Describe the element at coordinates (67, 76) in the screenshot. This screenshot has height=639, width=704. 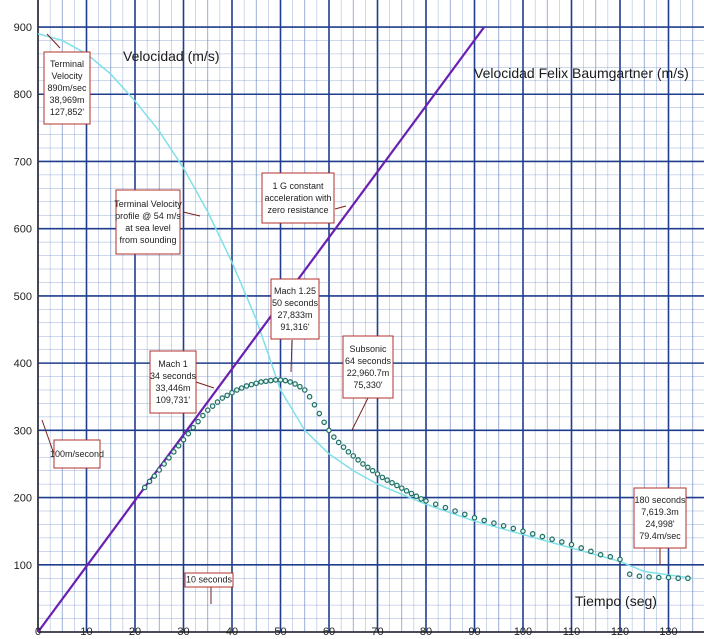
I see `annotation-text: Velocity` at that location.